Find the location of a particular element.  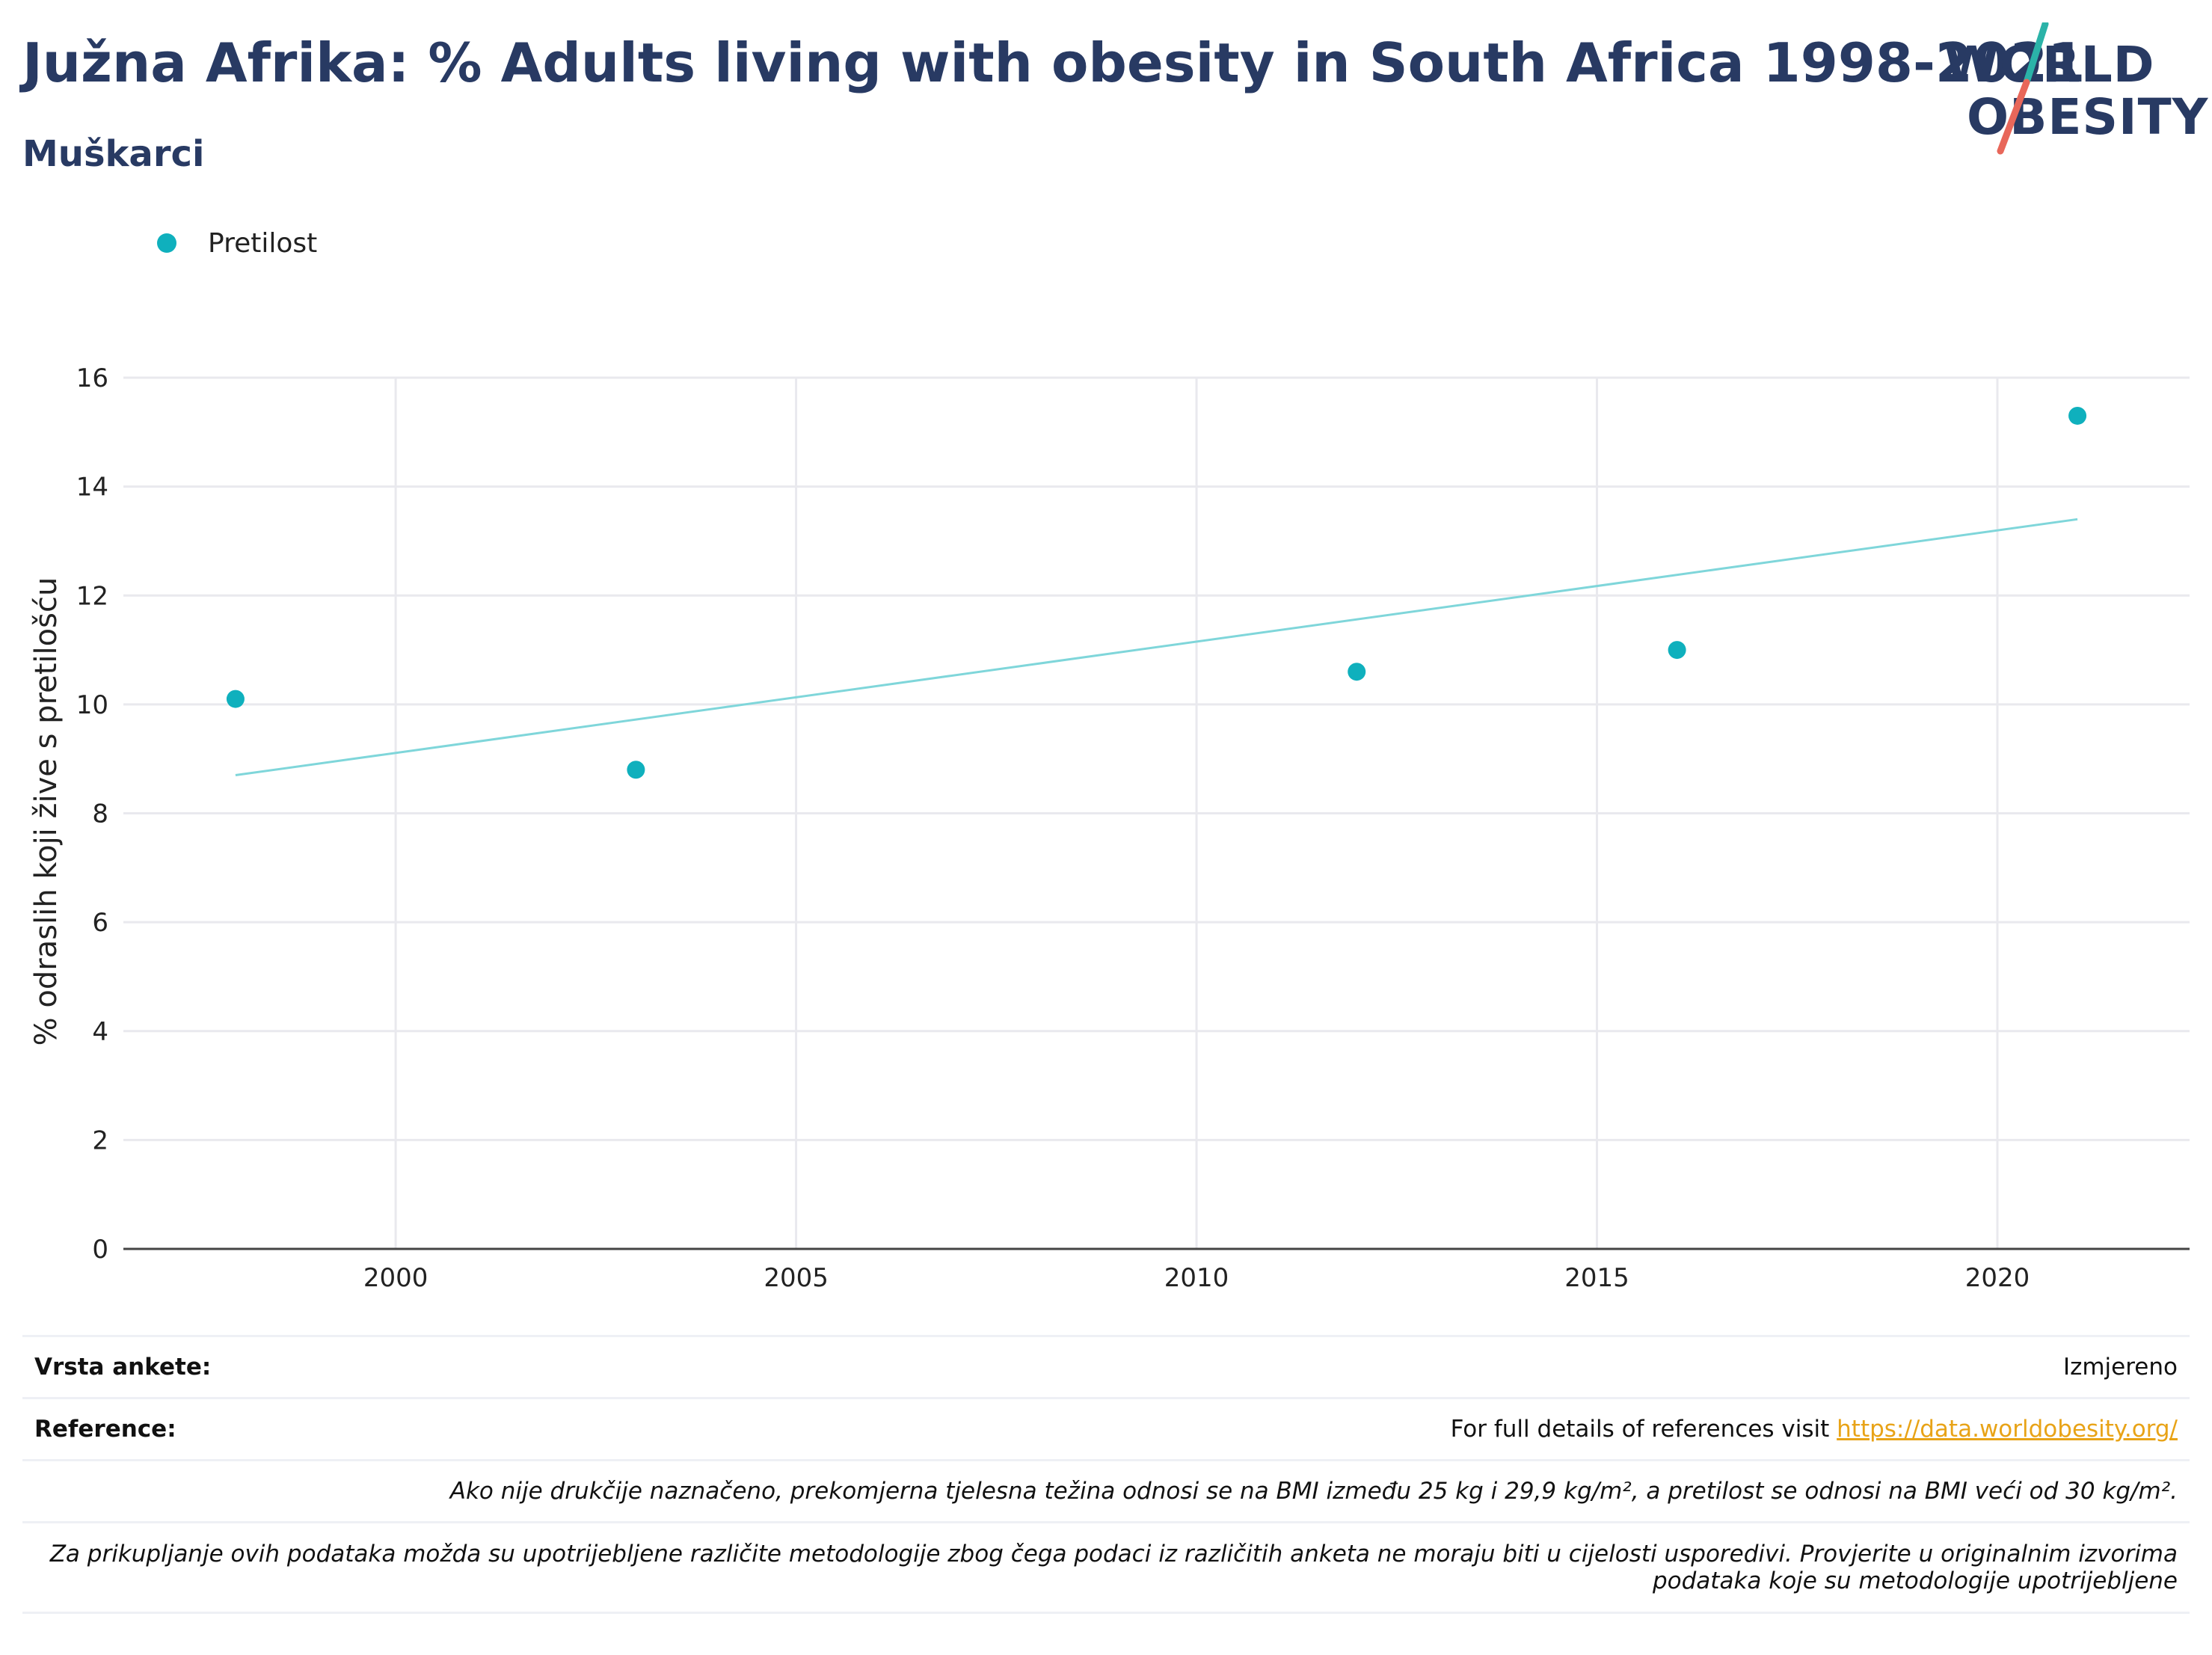

references-link: https://data.worldobesity.org/ is located at coordinates (2007, 1429).